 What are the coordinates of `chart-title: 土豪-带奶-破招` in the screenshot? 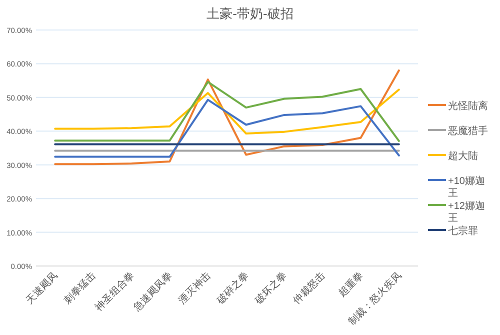 It's located at (250, 13).